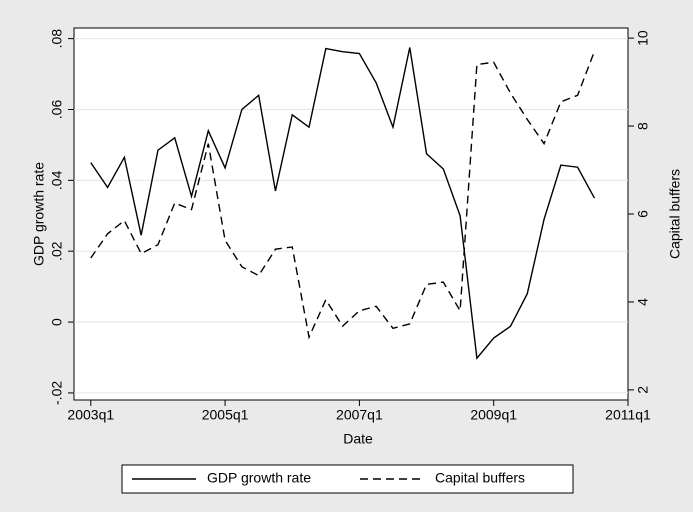 This screenshot has height=512, width=693. What do you see at coordinates (493, 415) in the screenshot?
I see `x-tick-label: 2009q1` at bounding box center [493, 415].